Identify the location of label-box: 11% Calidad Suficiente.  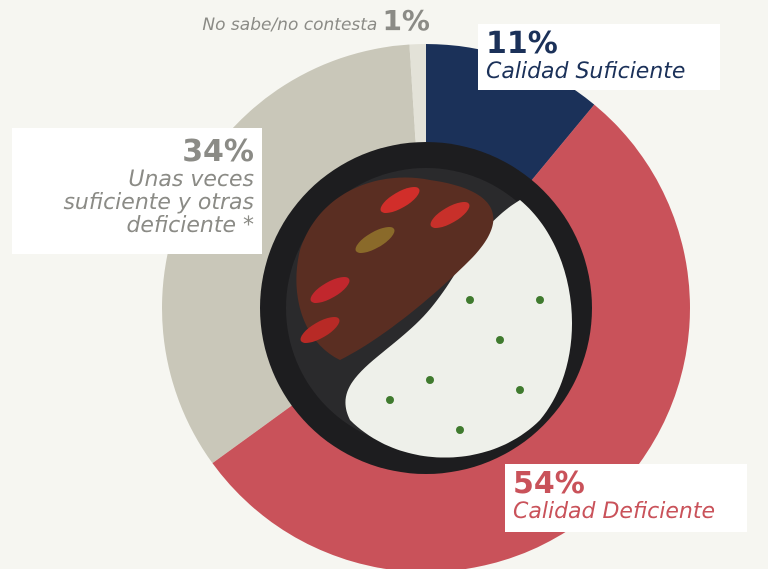
(599, 57).